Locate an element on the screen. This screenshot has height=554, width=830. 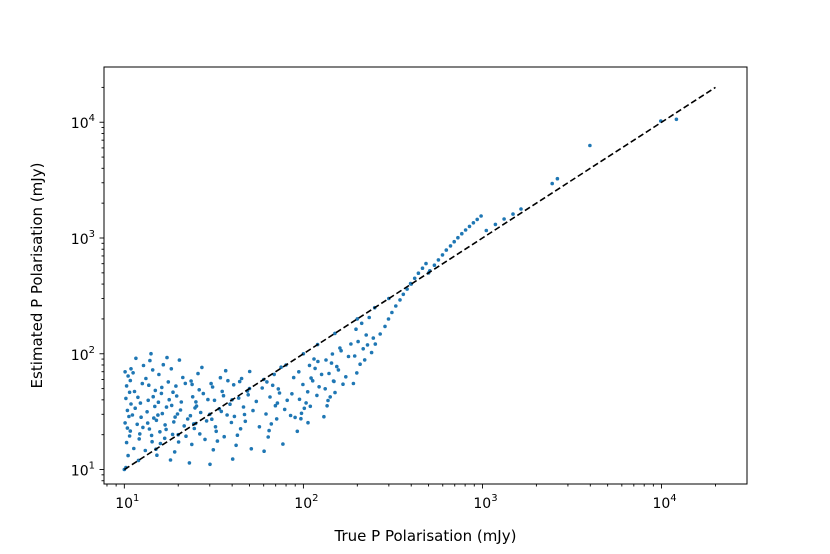
y-tick-label: 10¹ is located at coordinates (83, 470).